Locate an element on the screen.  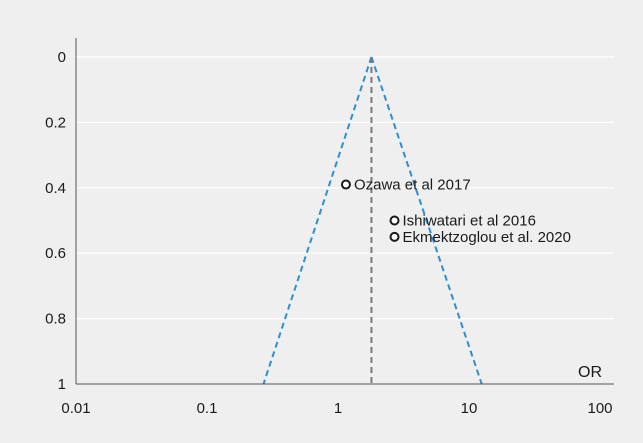
x-tick-label: 0.01 is located at coordinates (75, 408).